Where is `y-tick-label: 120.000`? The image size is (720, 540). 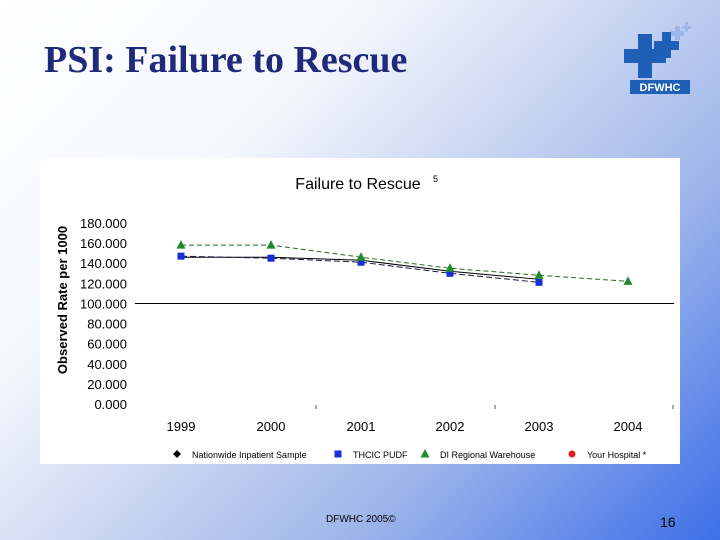 y-tick-label: 120.000 is located at coordinates (103, 283).